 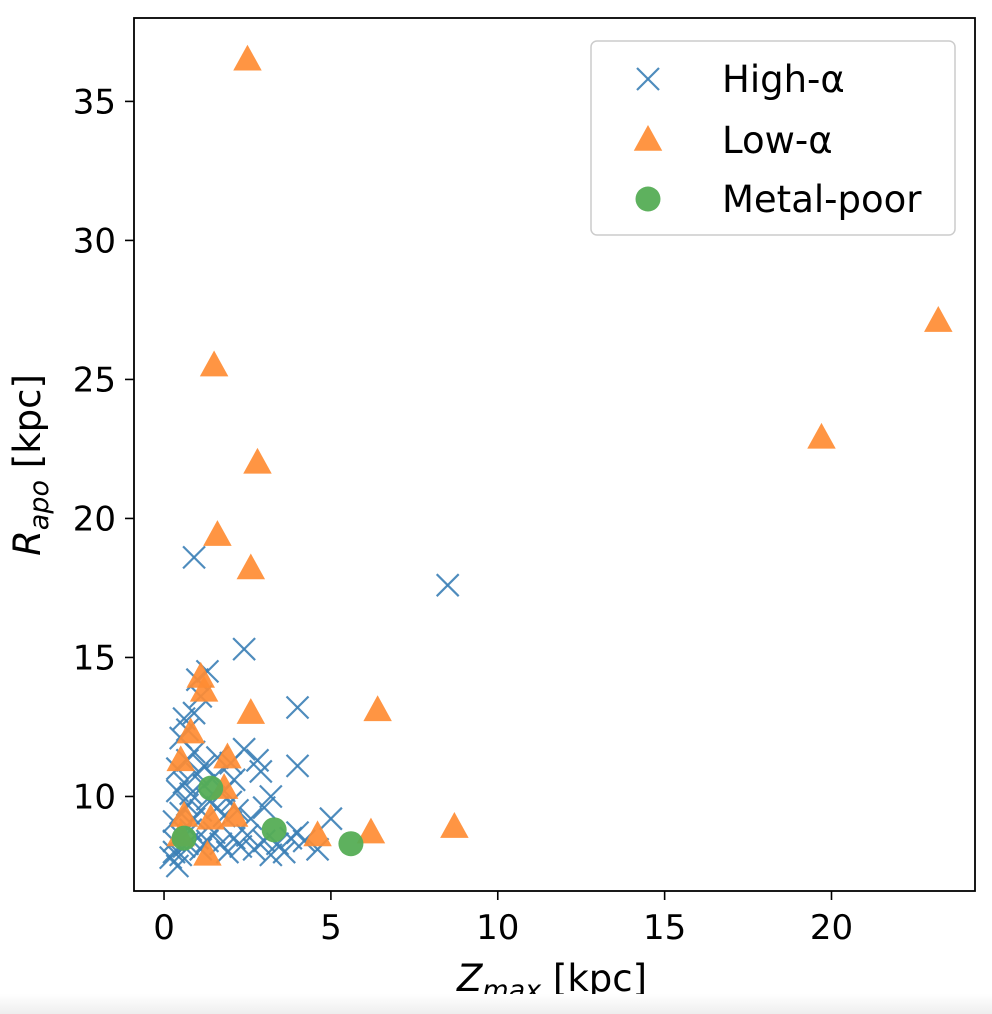 I want to click on legend-marker-circle, so click(x=648, y=199).